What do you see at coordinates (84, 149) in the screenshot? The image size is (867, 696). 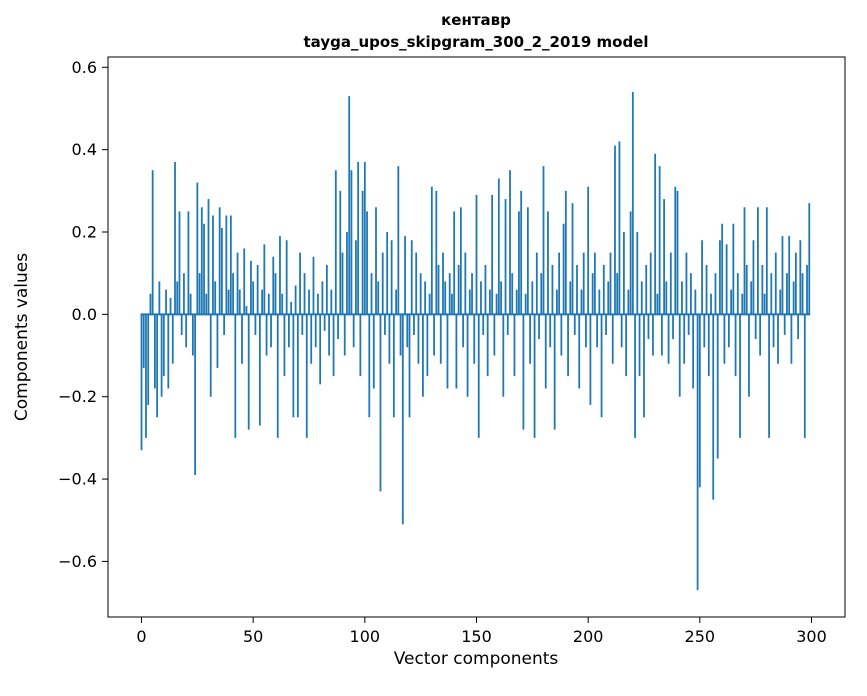 I see `y-tick-label: 0.4` at bounding box center [84, 149].